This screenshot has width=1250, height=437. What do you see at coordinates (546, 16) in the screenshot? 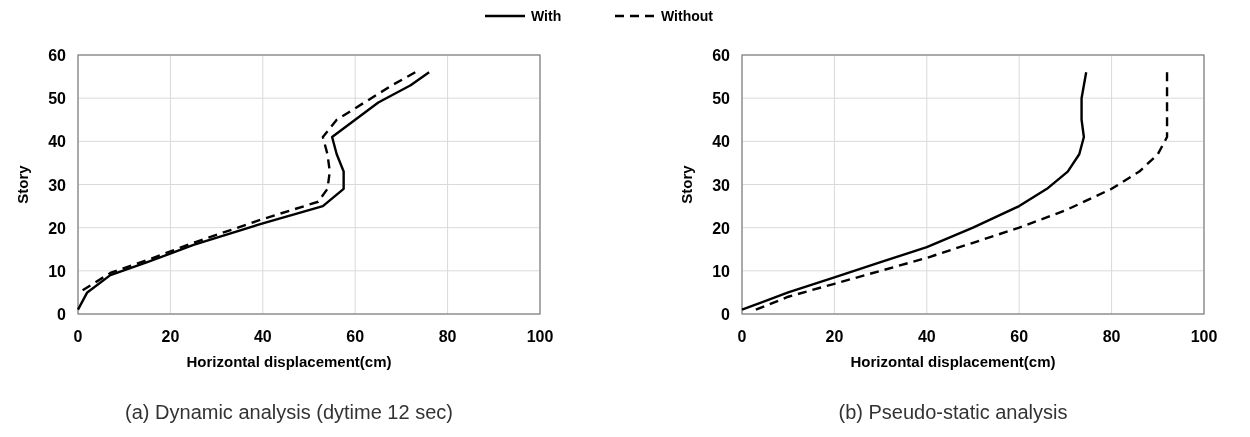
I see `legend-label: With` at bounding box center [546, 16].